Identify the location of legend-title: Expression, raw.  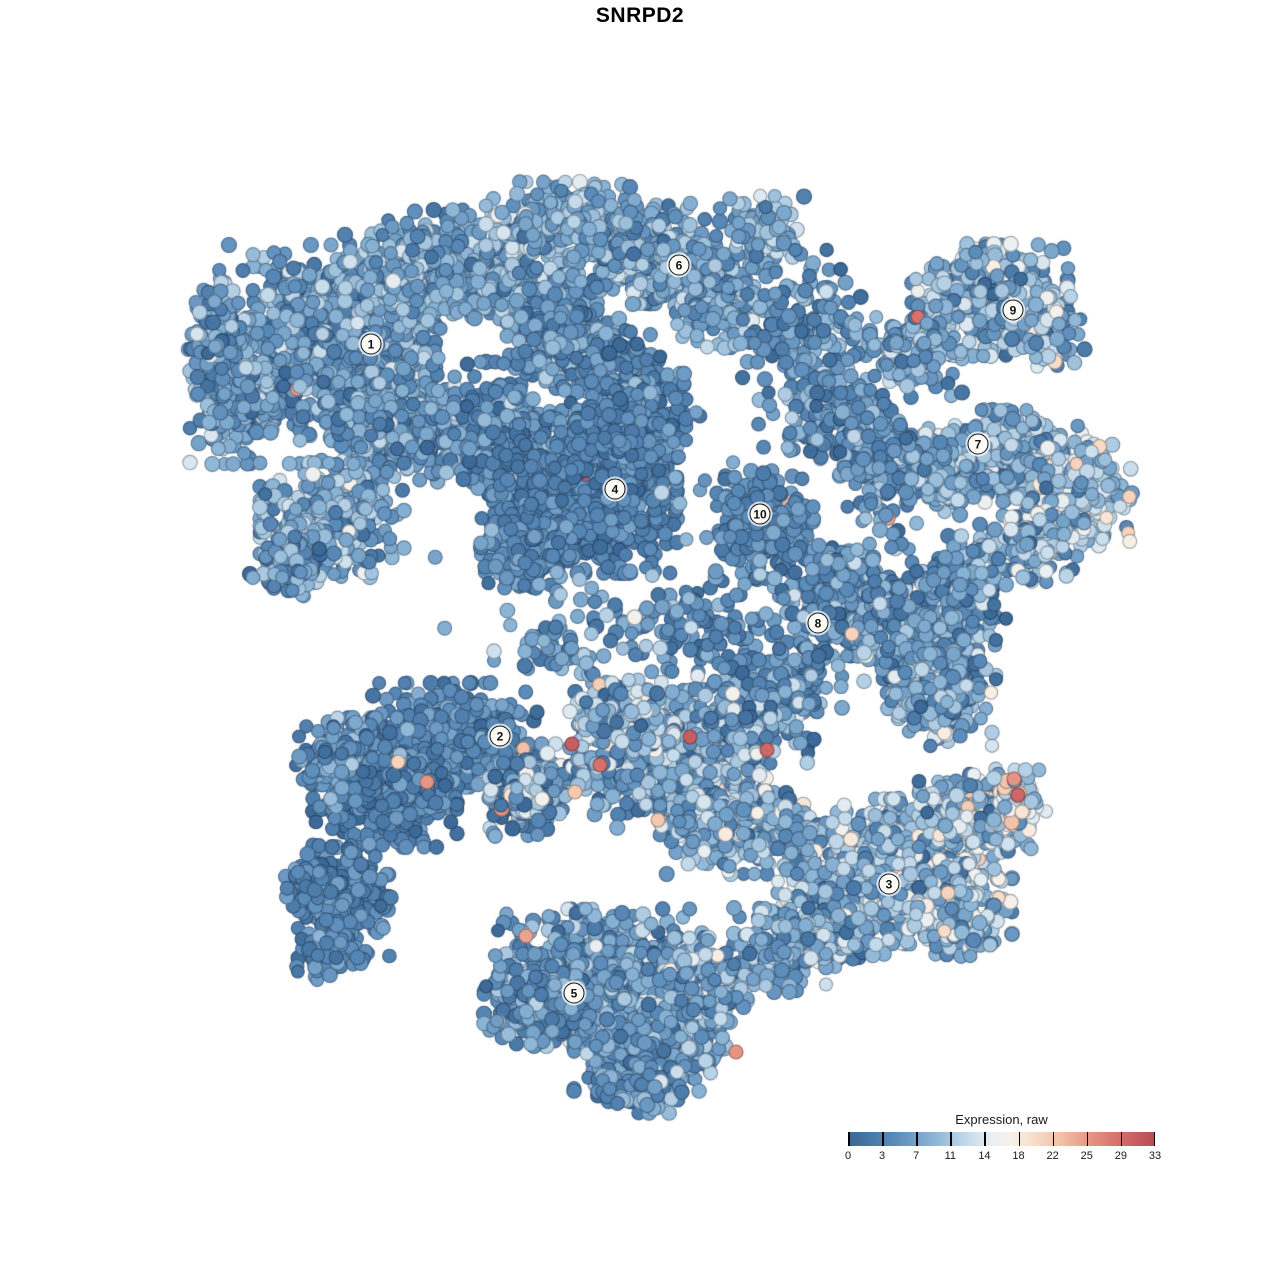
(1001, 1119).